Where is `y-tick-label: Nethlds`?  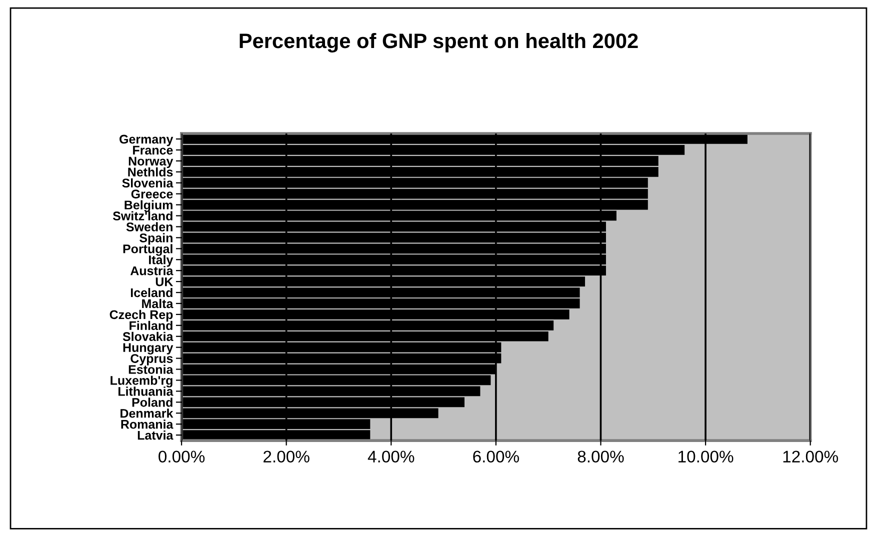
y-tick-label: Nethlds is located at coordinates (150, 172).